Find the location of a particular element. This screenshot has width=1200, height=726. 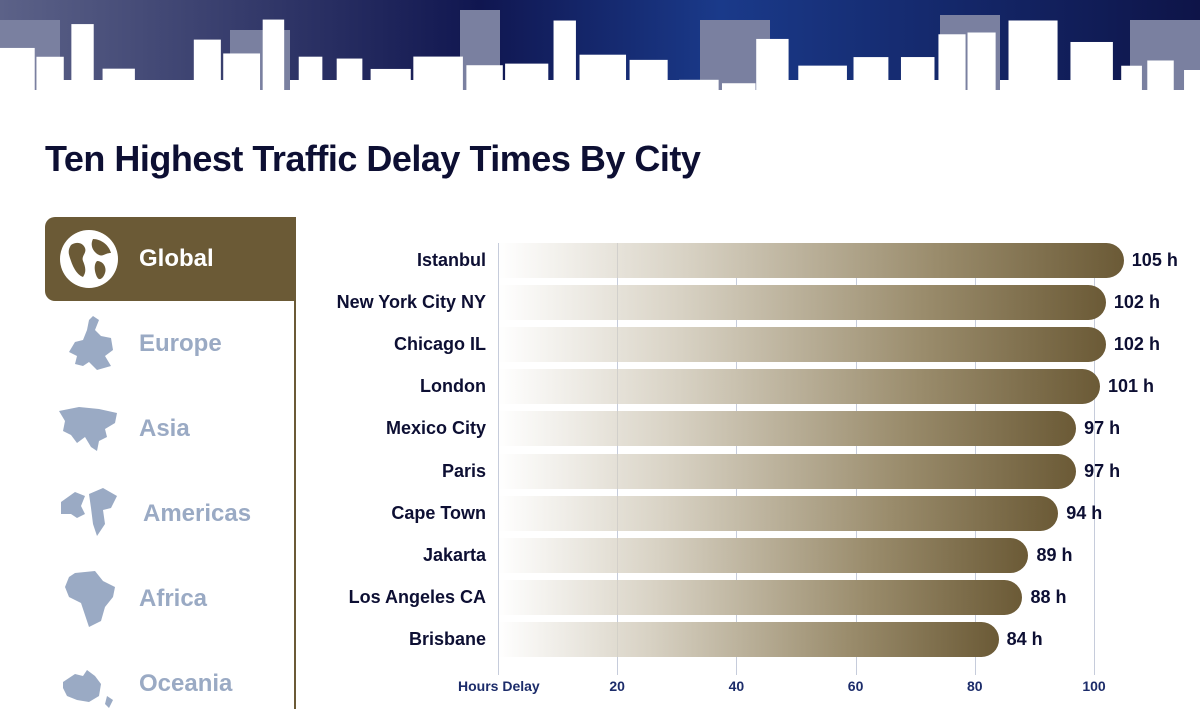

x-tick-label: 20 is located at coordinates (617, 686).